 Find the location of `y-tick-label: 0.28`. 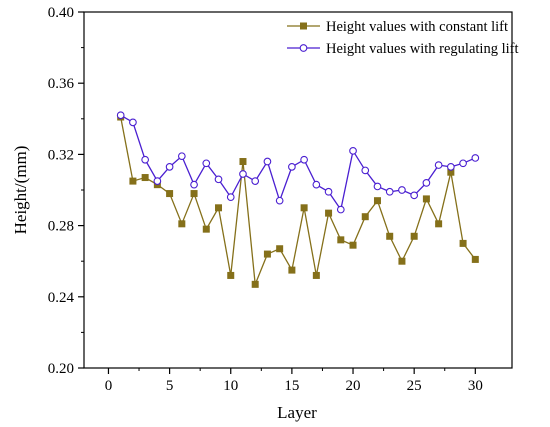

y-tick-label: 0.28 is located at coordinates (61, 227).